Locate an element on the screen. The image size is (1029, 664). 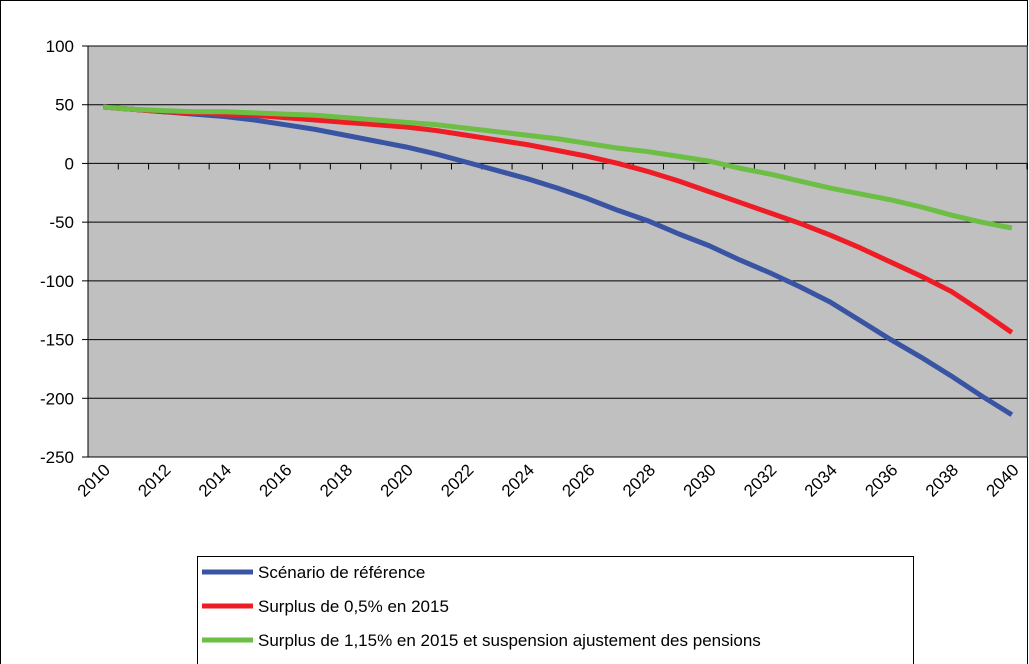
y-tick-label: -50 is located at coordinates (61, 222).